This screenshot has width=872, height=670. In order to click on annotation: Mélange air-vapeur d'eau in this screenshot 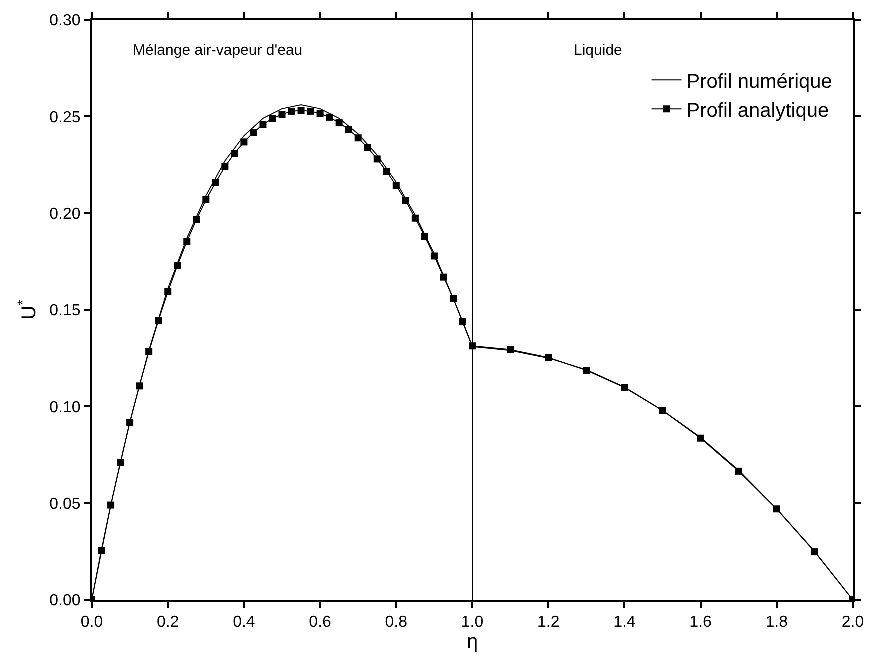, I will do `click(218, 50)`.